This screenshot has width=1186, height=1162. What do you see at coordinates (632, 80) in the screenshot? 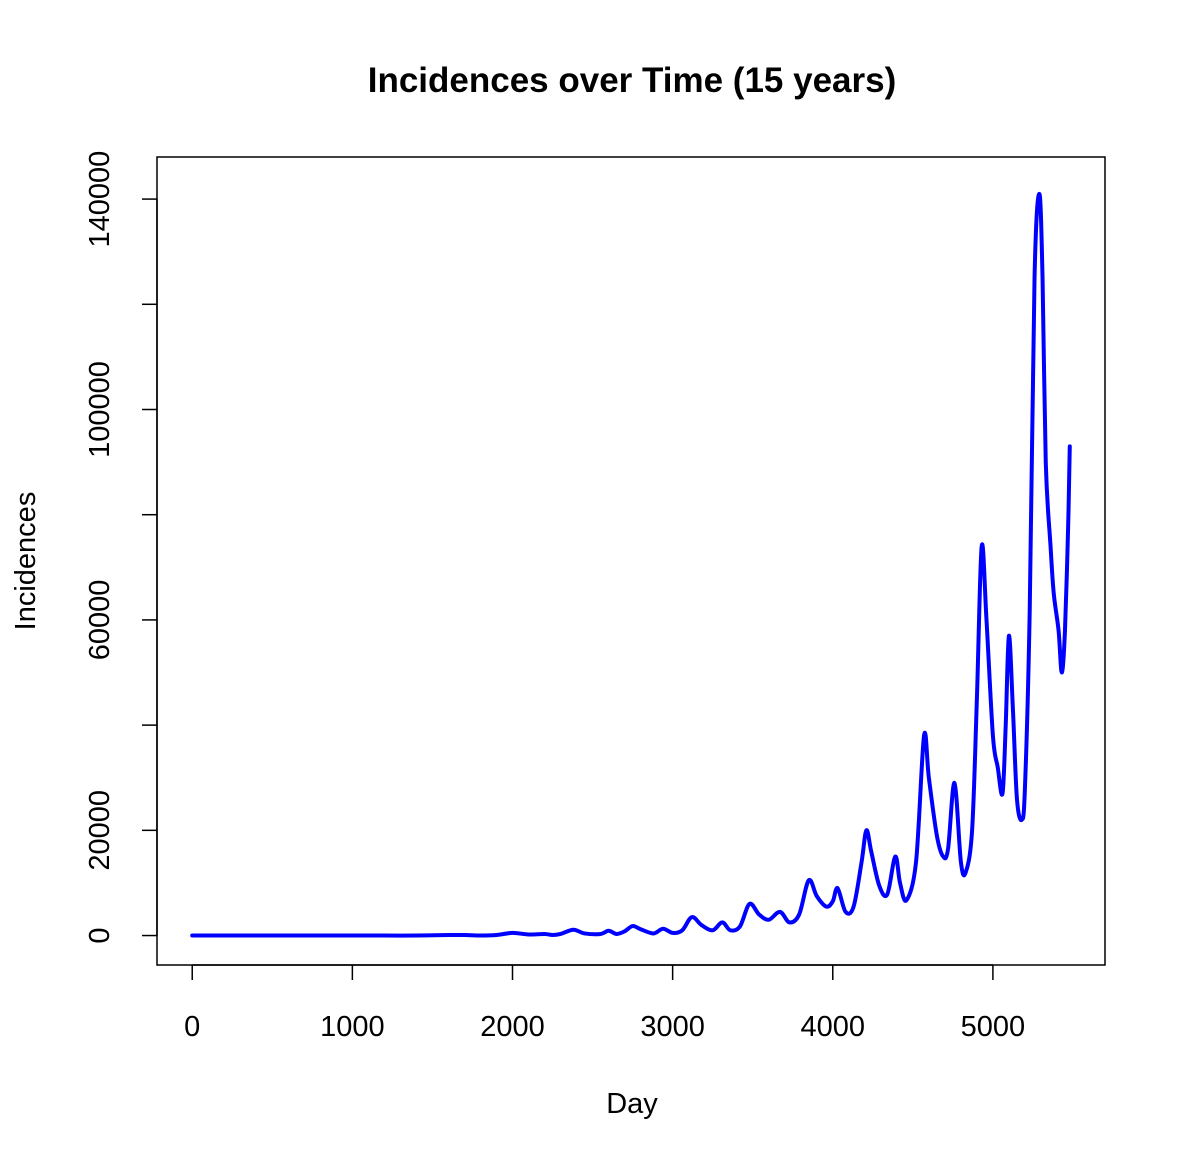
I see `chart-title: Incidences over Time (15 years)` at bounding box center [632, 80].